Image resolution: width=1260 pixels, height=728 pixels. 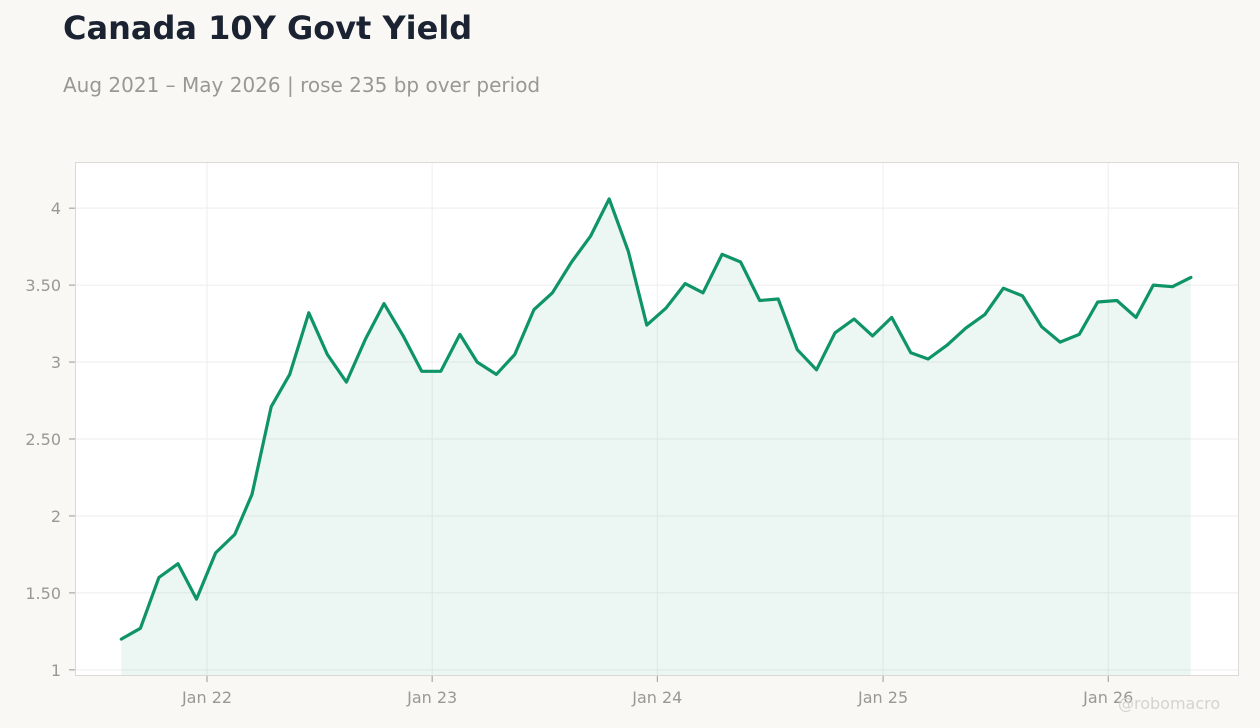 What do you see at coordinates (206, 697) in the screenshot?
I see `x-tick-label: Jan 22` at bounding box center [206, 697].